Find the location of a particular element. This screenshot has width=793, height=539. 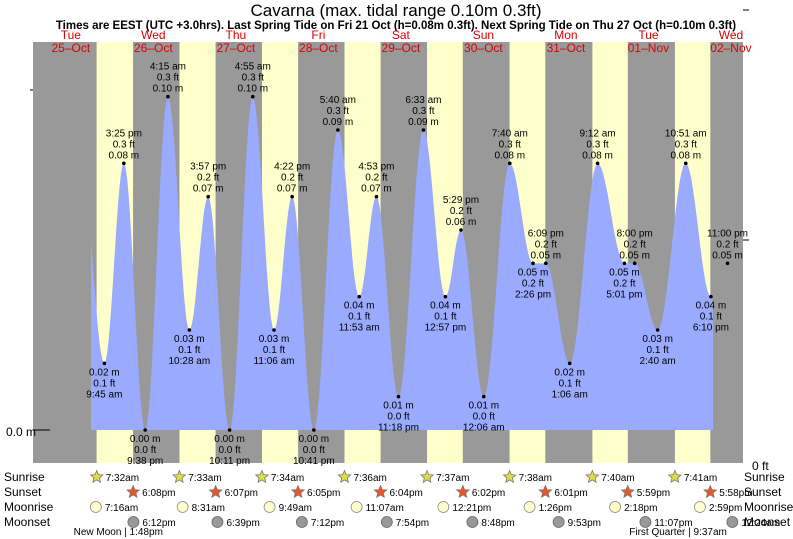

row-label-left: Sunrise is located at coordinates (24, 477).